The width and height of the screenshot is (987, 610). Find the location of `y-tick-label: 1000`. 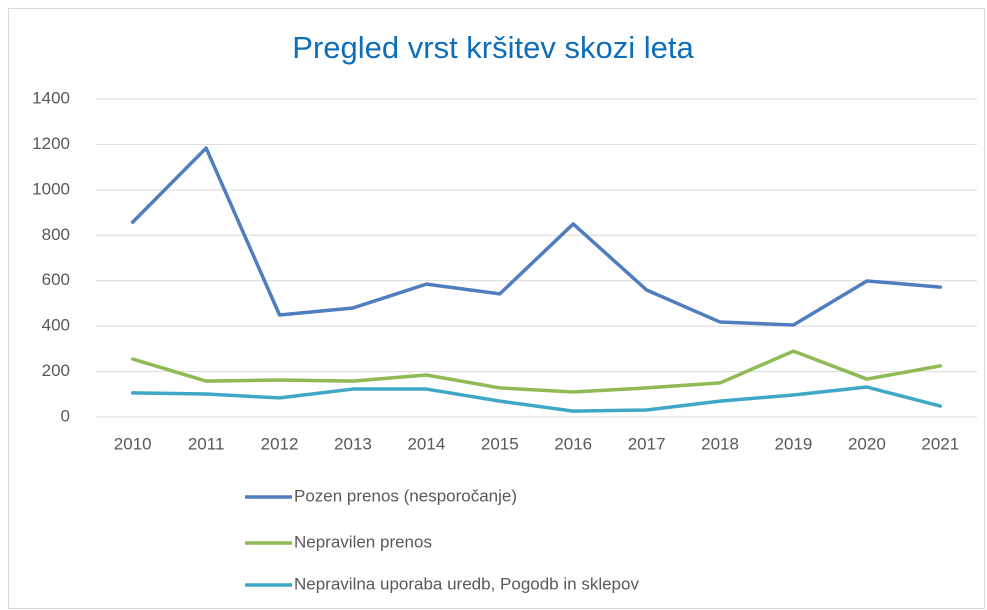

y-tick-label: 1000 is located at coordinates (51, 188).